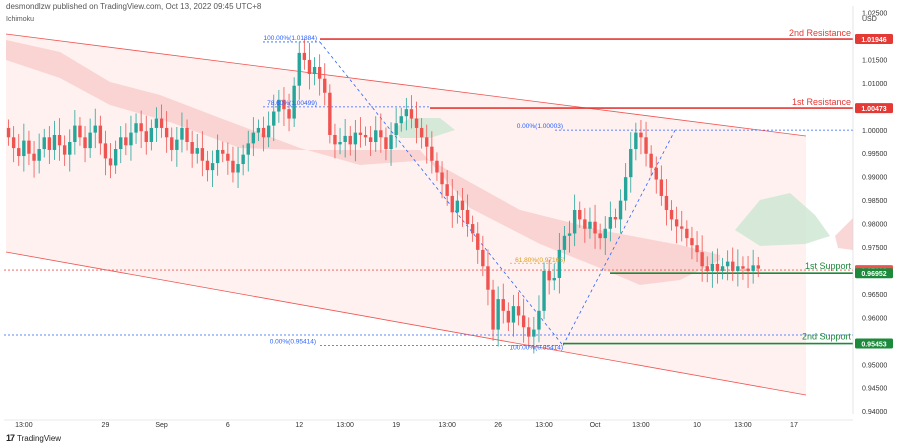 The height and width of the screenshot is (447, 900). Describe the element at coordinates (874, 131) in the screenshot. I see `y-tick-label: 1.00000` at that location.